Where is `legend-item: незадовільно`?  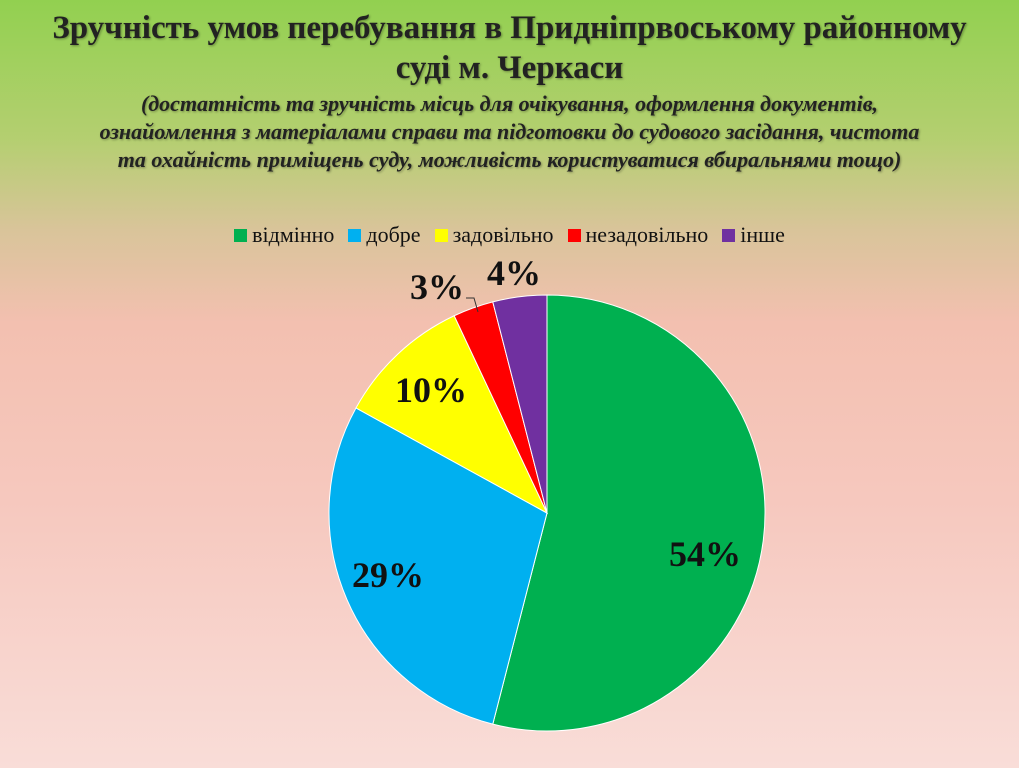 legend-item: незадовільно is located at coordinates (638, 235).